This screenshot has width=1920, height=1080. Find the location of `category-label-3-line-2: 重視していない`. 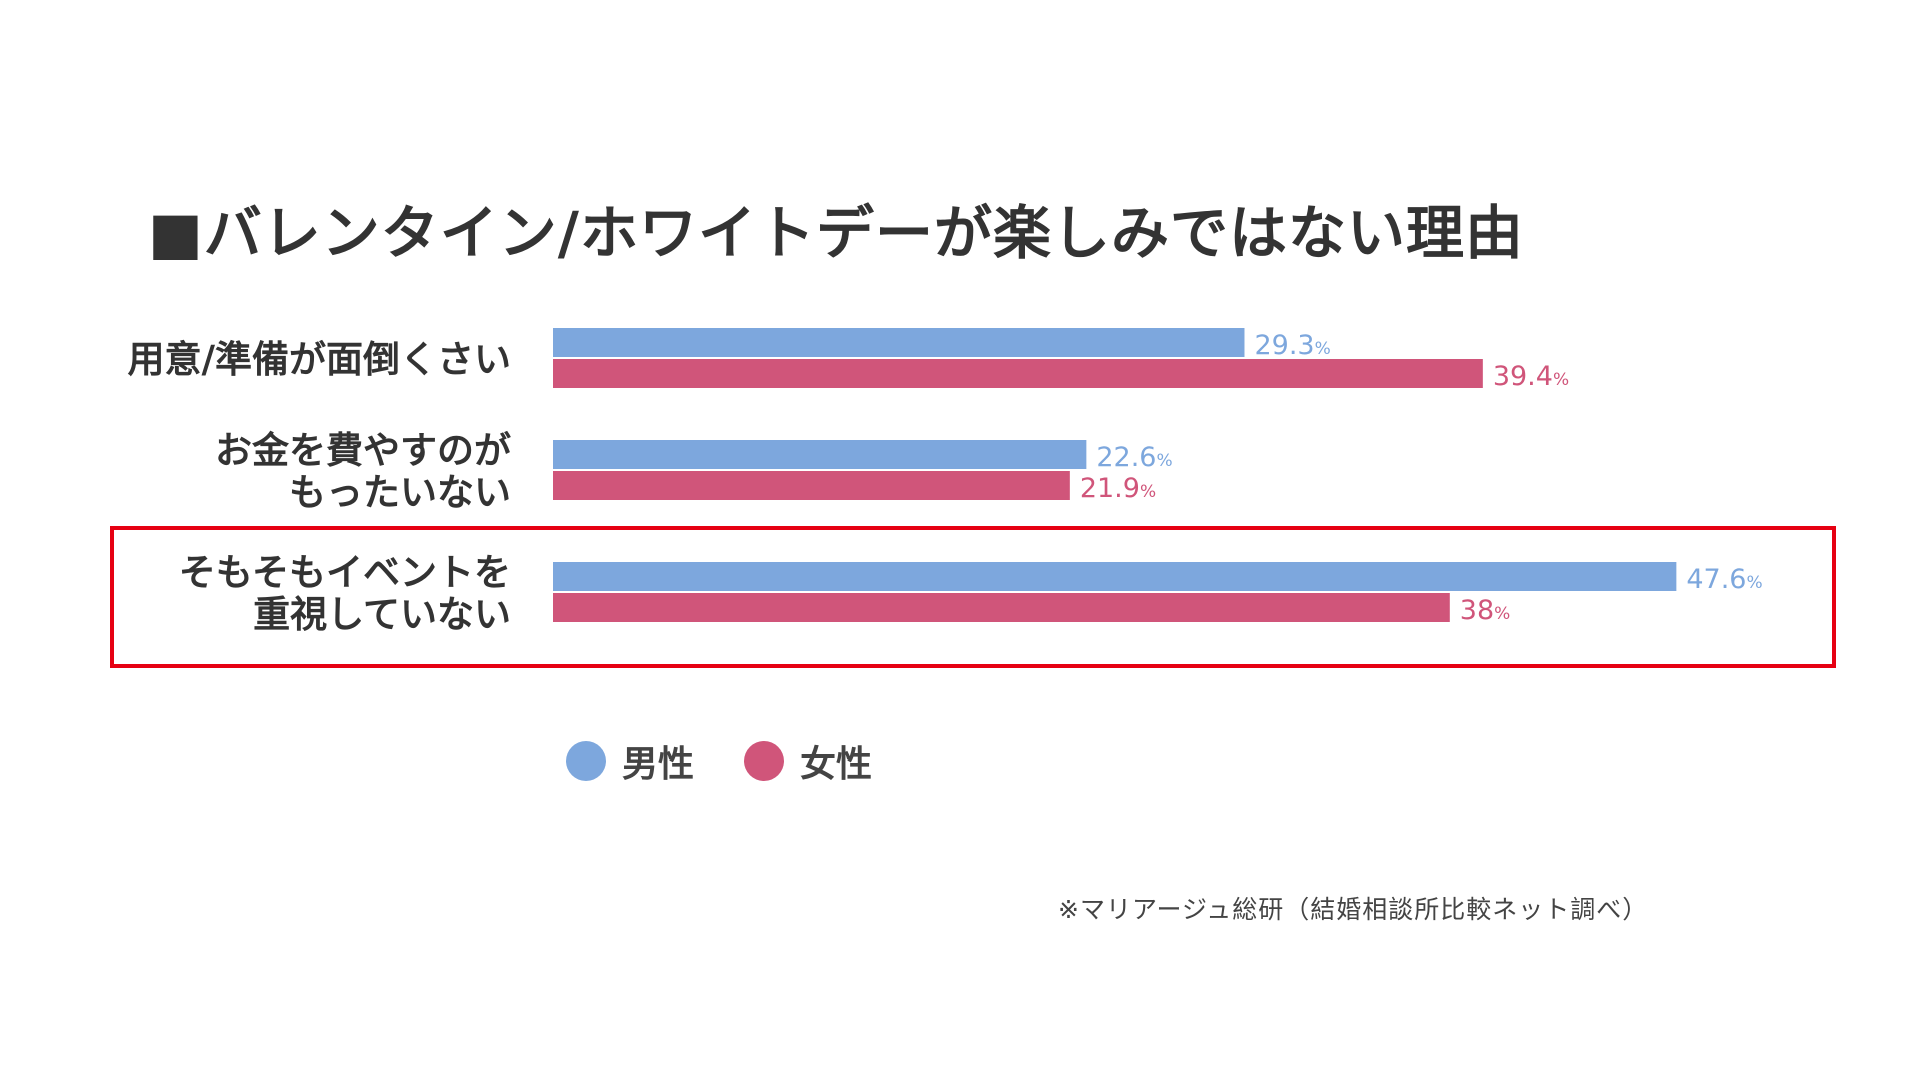

category-label-3-line-2: 重視していない is located at coordinates (382, 614).